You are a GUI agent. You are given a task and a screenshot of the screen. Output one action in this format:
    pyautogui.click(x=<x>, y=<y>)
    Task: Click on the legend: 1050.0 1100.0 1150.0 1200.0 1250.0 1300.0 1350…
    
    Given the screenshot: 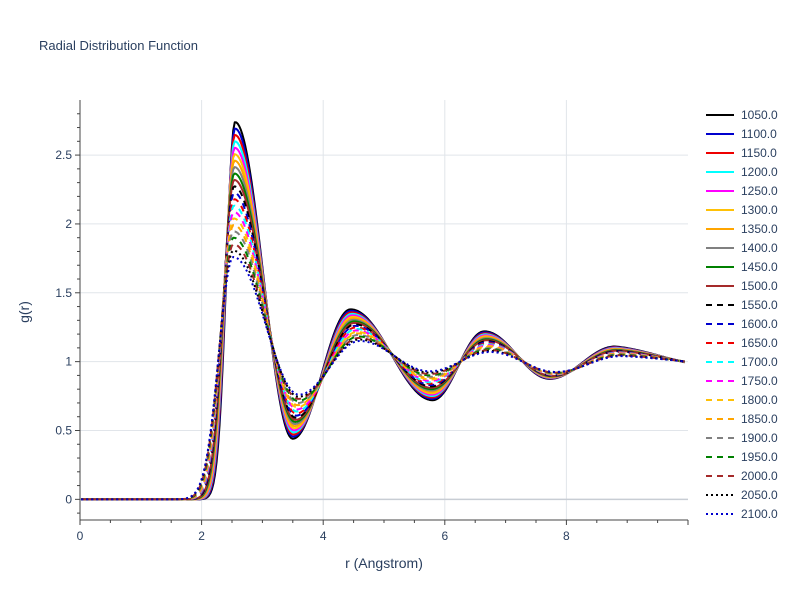 What is the action you would take?
    pyautogui.click(x=742, y=314)
    